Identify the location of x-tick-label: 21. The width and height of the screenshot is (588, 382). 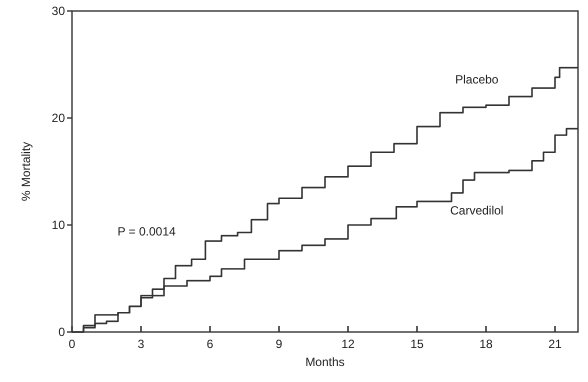
(555, 344).